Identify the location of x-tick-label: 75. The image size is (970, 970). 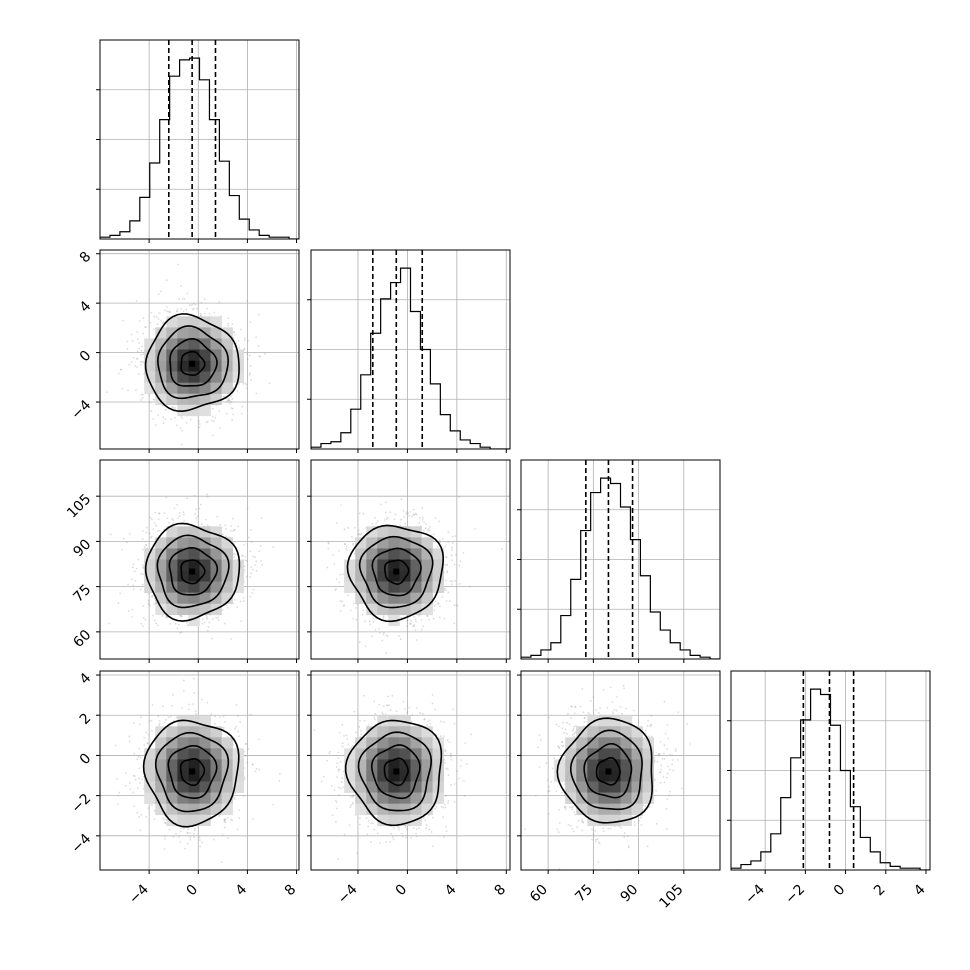
(584, 894).